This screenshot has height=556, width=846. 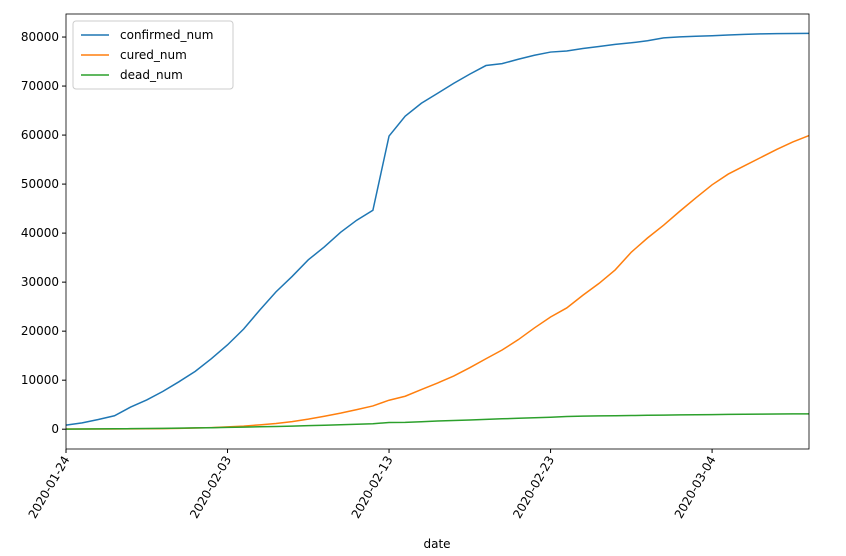 What do you see at coordinates (40, 37) in the screenshot?
I see `y-tick-label: 80000` at bounding box center [40, 37].